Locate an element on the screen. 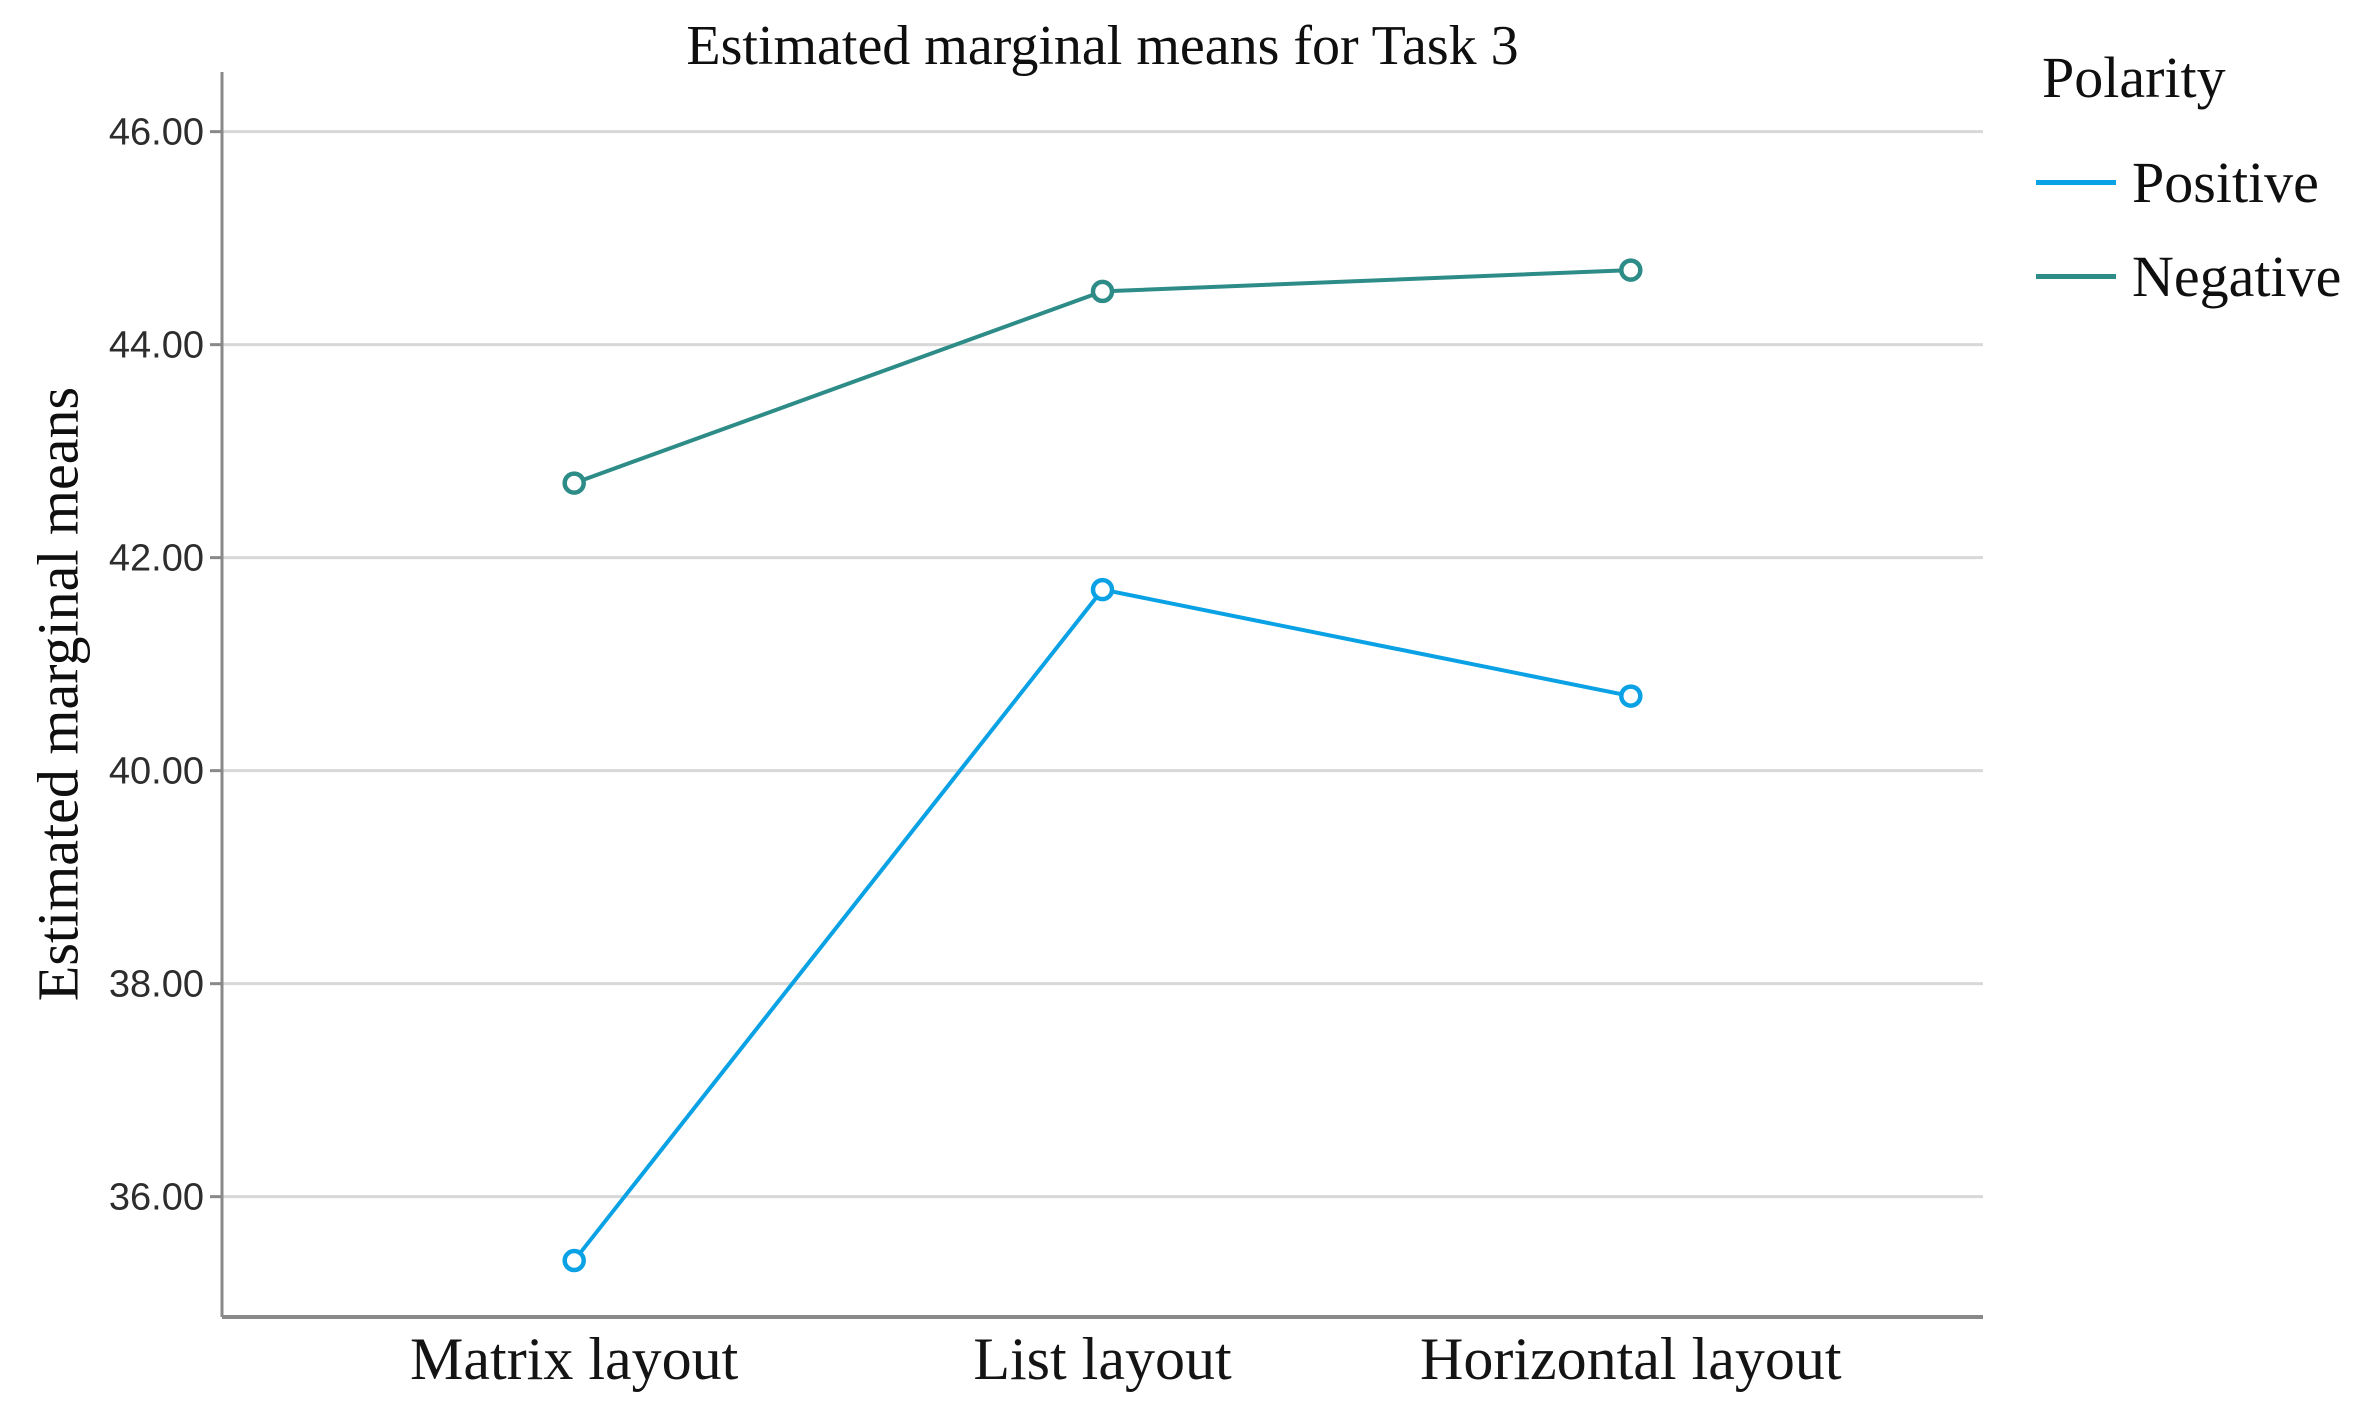  x-category-label: List layout is located at coordinates (1102, 1359).